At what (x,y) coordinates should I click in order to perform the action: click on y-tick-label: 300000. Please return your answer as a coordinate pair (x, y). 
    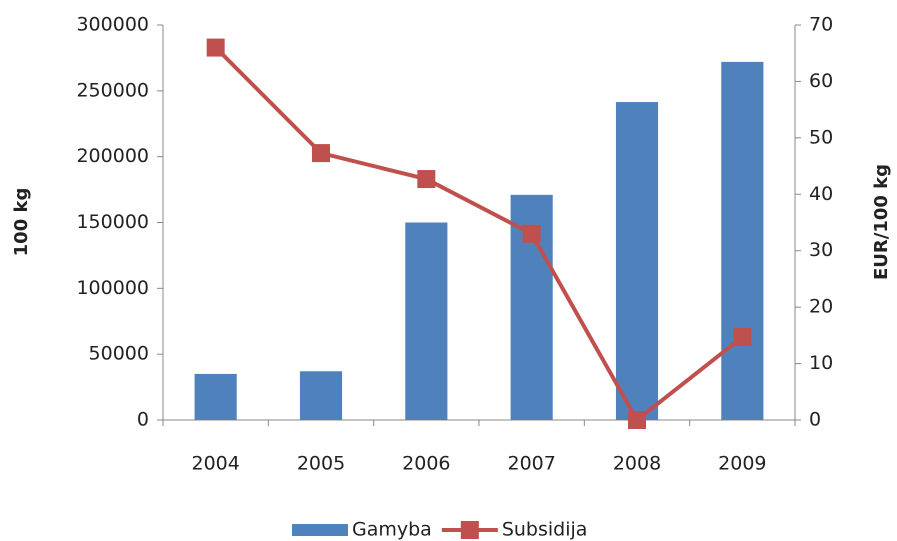
    Looking at the image, I should click on (112, 25).